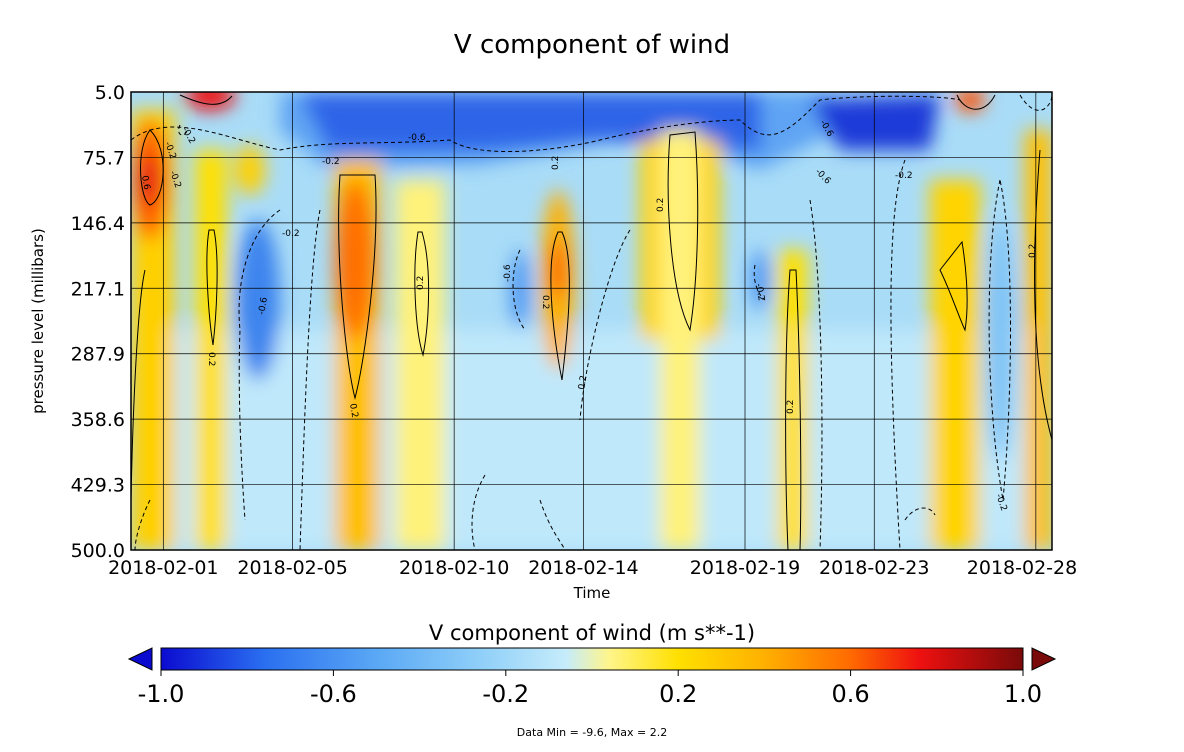 This screenshot has height=752, width=1184. What do you see at coordinates (583, 568) in the screenshot?
I see `x-tick-label: 2018-02-14` at bounding box center [583, 568].